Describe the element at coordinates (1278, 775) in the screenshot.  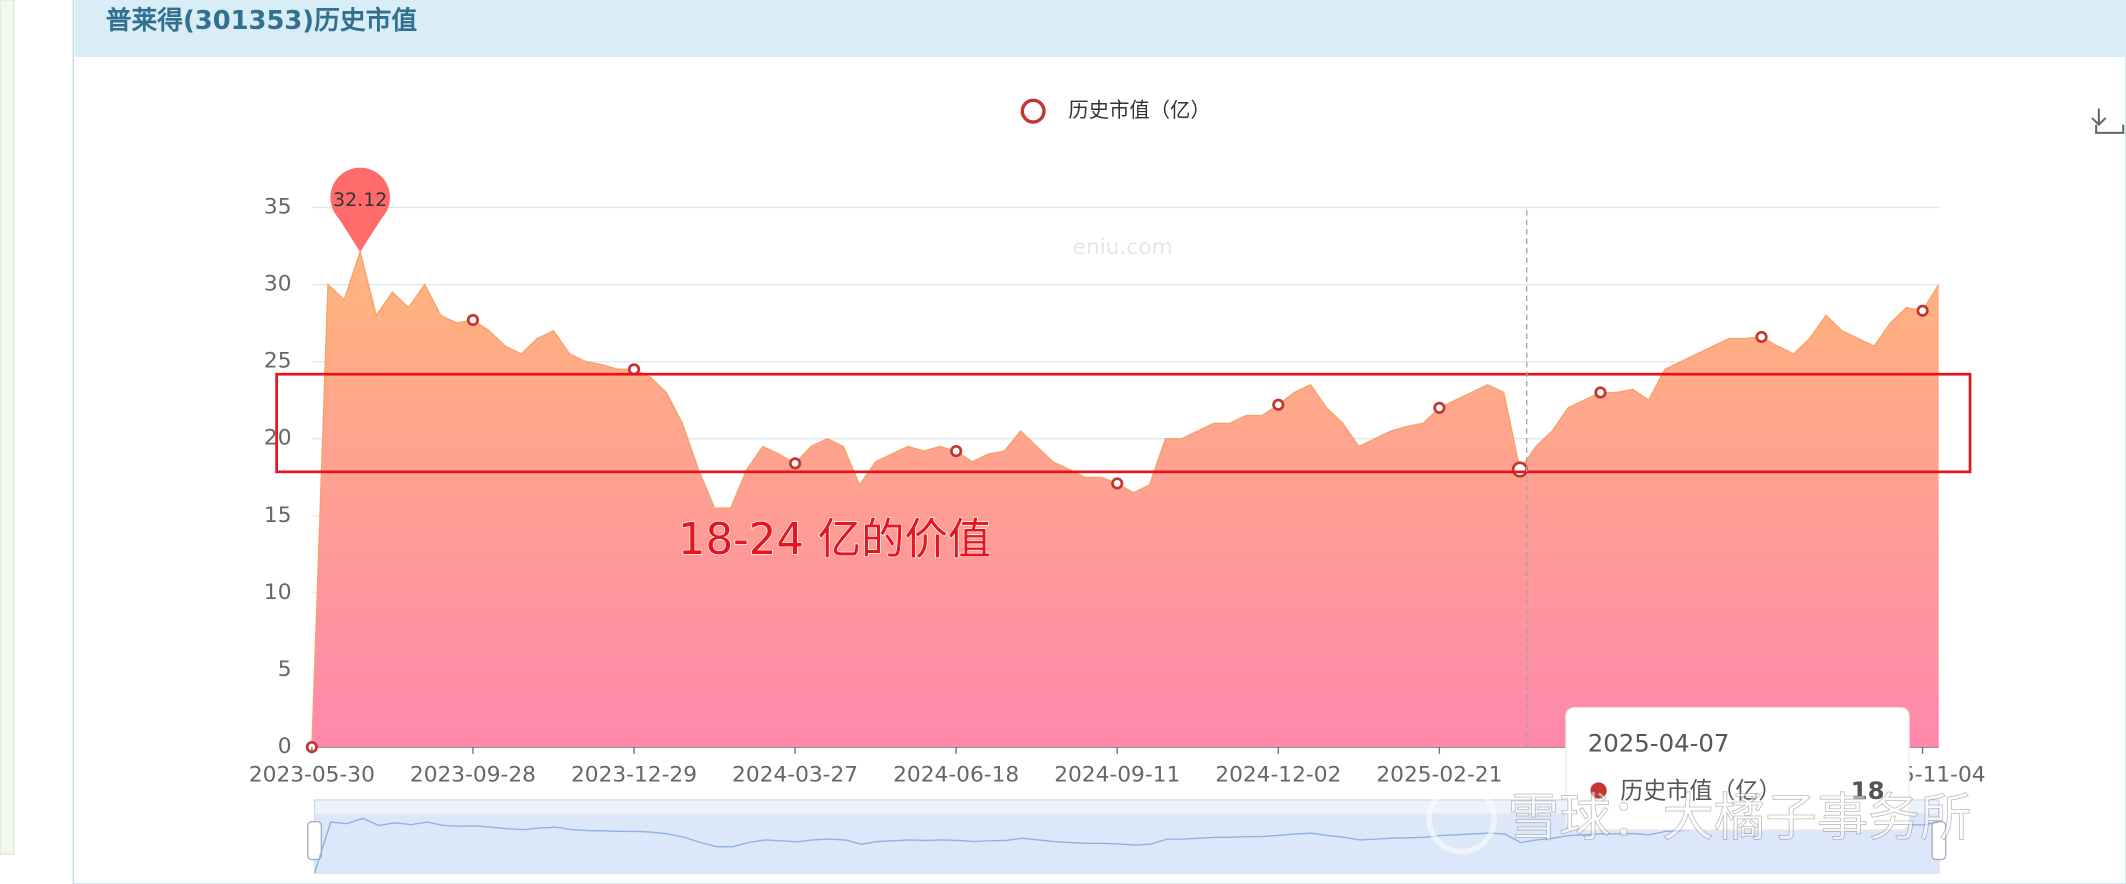
I see `x-tick-label: 2024-12-02` at that location.